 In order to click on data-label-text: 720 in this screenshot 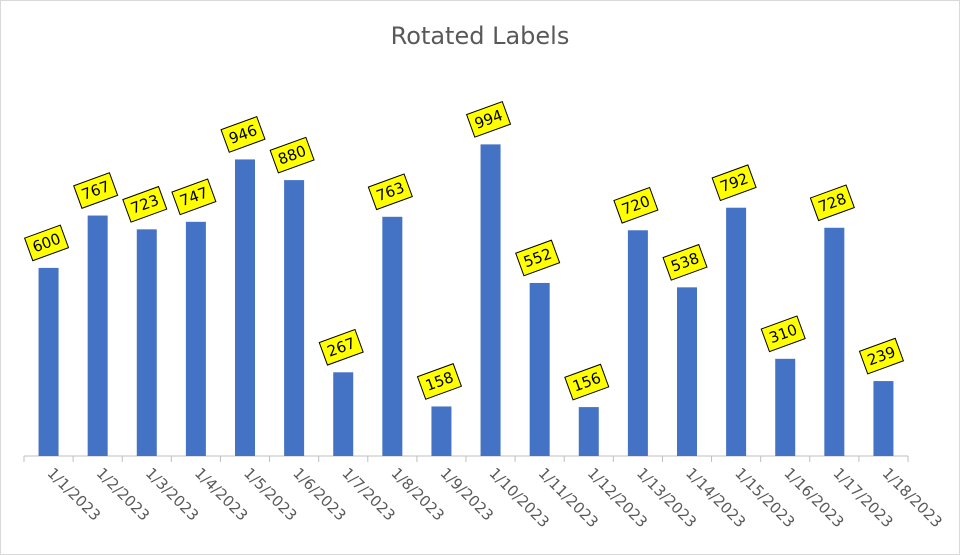, I will do `click(635, 205)`.